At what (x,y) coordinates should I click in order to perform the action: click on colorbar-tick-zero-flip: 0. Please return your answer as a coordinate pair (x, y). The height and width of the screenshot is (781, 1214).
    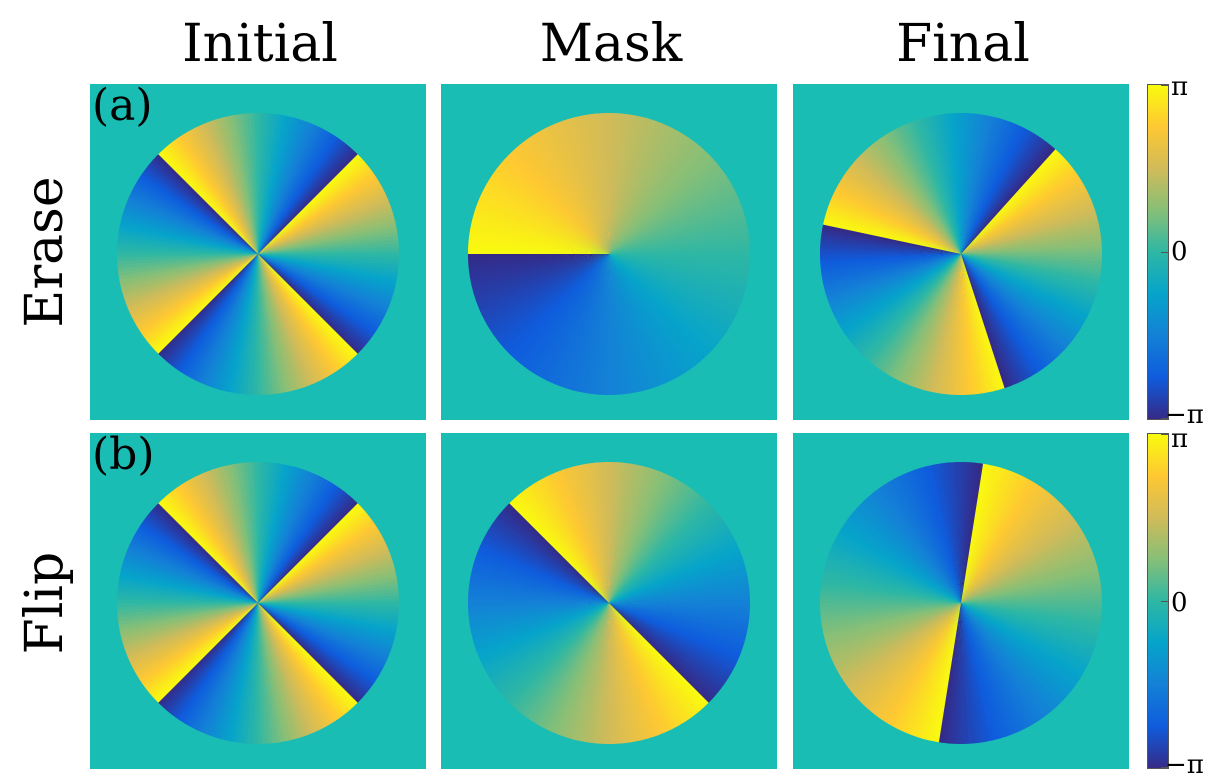
    Looking at the image, I should click on (1179, 603).